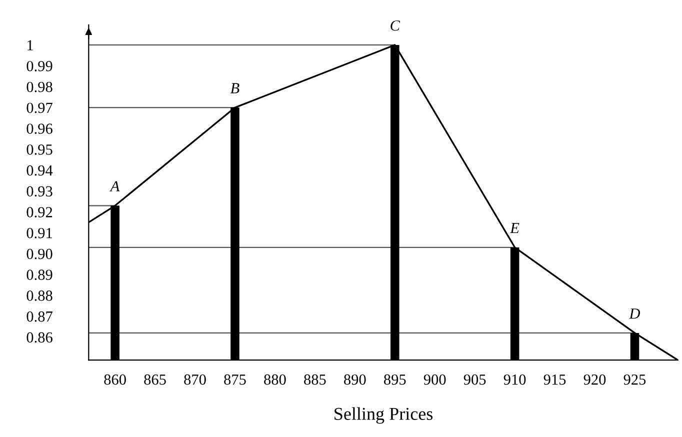 The width and height of the screenshot is (682, 437). I want to click on y-tick-label: 0.99, so click(39, 66).